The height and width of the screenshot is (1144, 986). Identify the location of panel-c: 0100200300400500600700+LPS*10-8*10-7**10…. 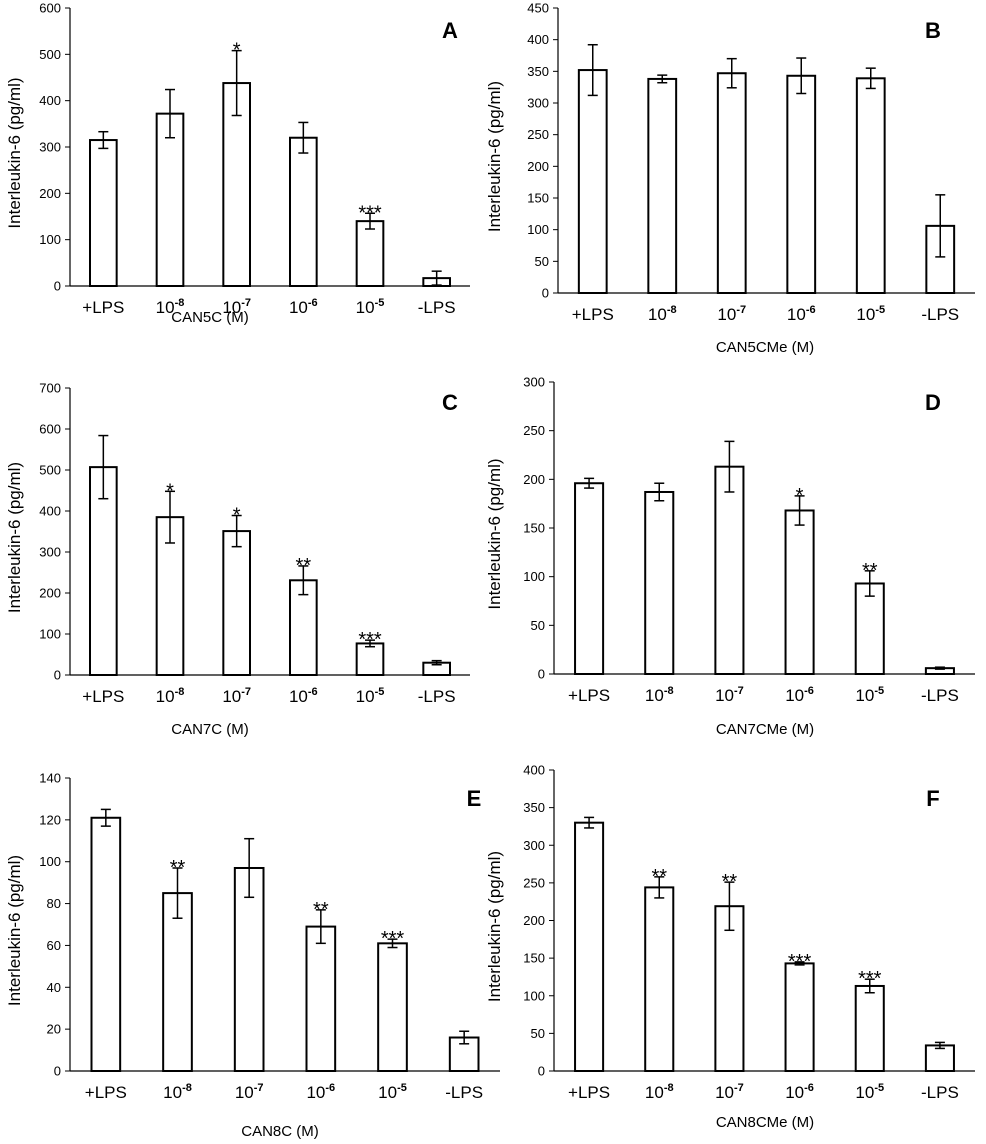
(237, 559).